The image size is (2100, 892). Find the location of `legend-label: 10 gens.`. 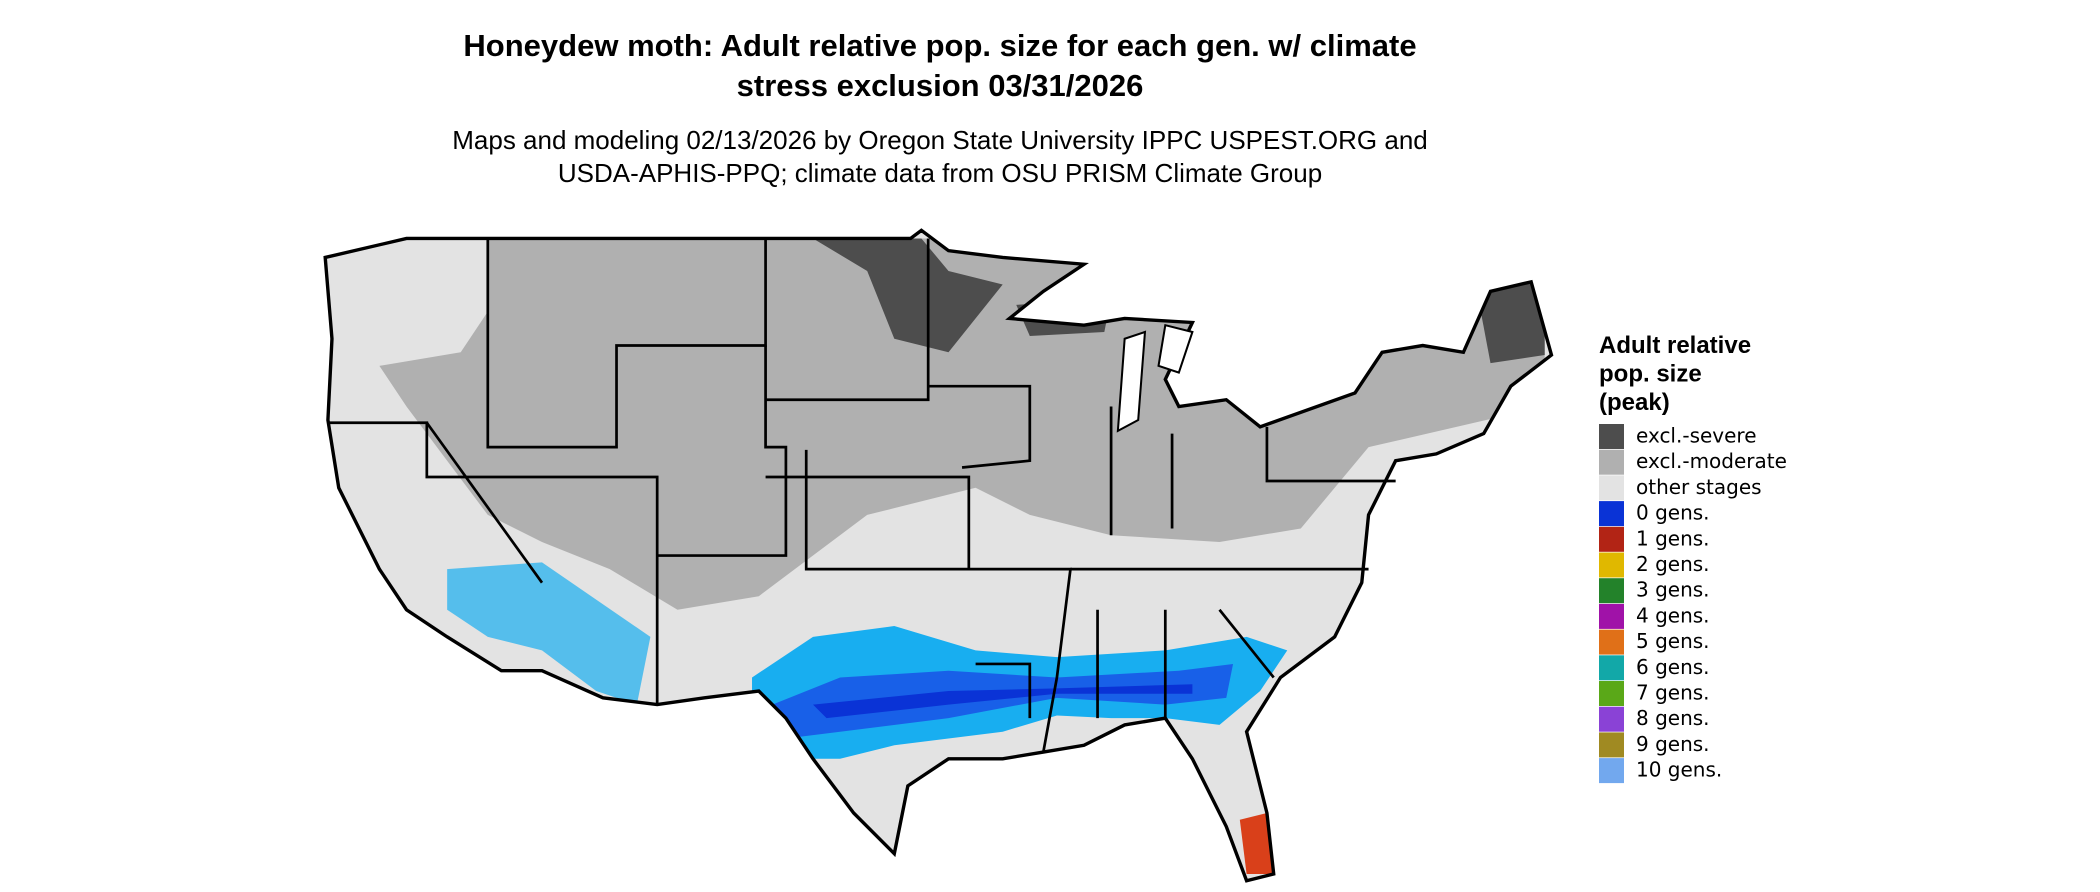

legend-label: 10 gens. is located at coordinates (1679, 770).